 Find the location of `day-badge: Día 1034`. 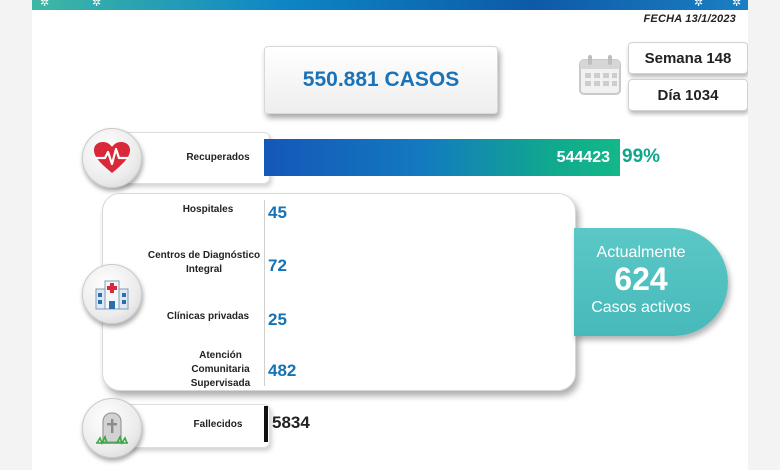

day-badge: Día 1034 is located at coordinates (688, 95).